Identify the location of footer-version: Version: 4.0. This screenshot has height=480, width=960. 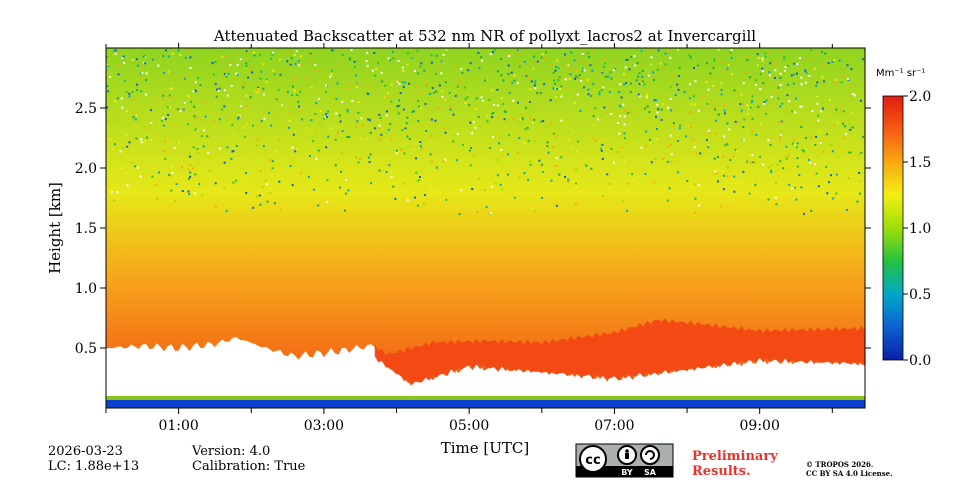
(231, 451).